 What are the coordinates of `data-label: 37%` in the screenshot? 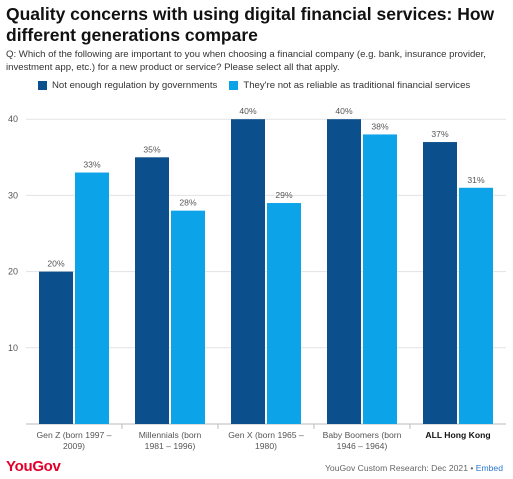 It's located at (440, 134).